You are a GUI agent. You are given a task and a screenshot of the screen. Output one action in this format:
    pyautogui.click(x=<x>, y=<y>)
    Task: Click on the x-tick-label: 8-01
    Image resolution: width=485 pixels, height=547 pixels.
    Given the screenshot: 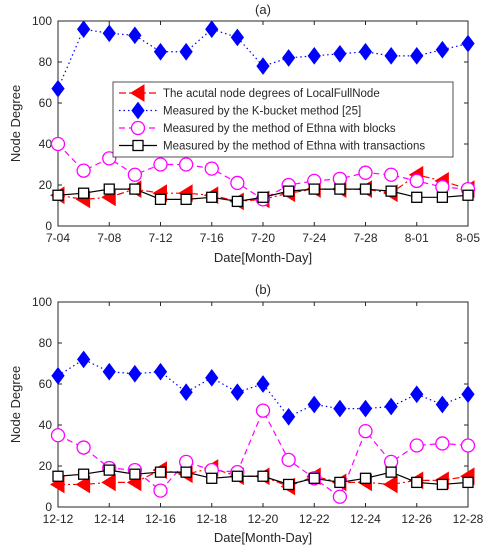 What is the action you would take?
    pyautogui.click(x=417, y=238)
    